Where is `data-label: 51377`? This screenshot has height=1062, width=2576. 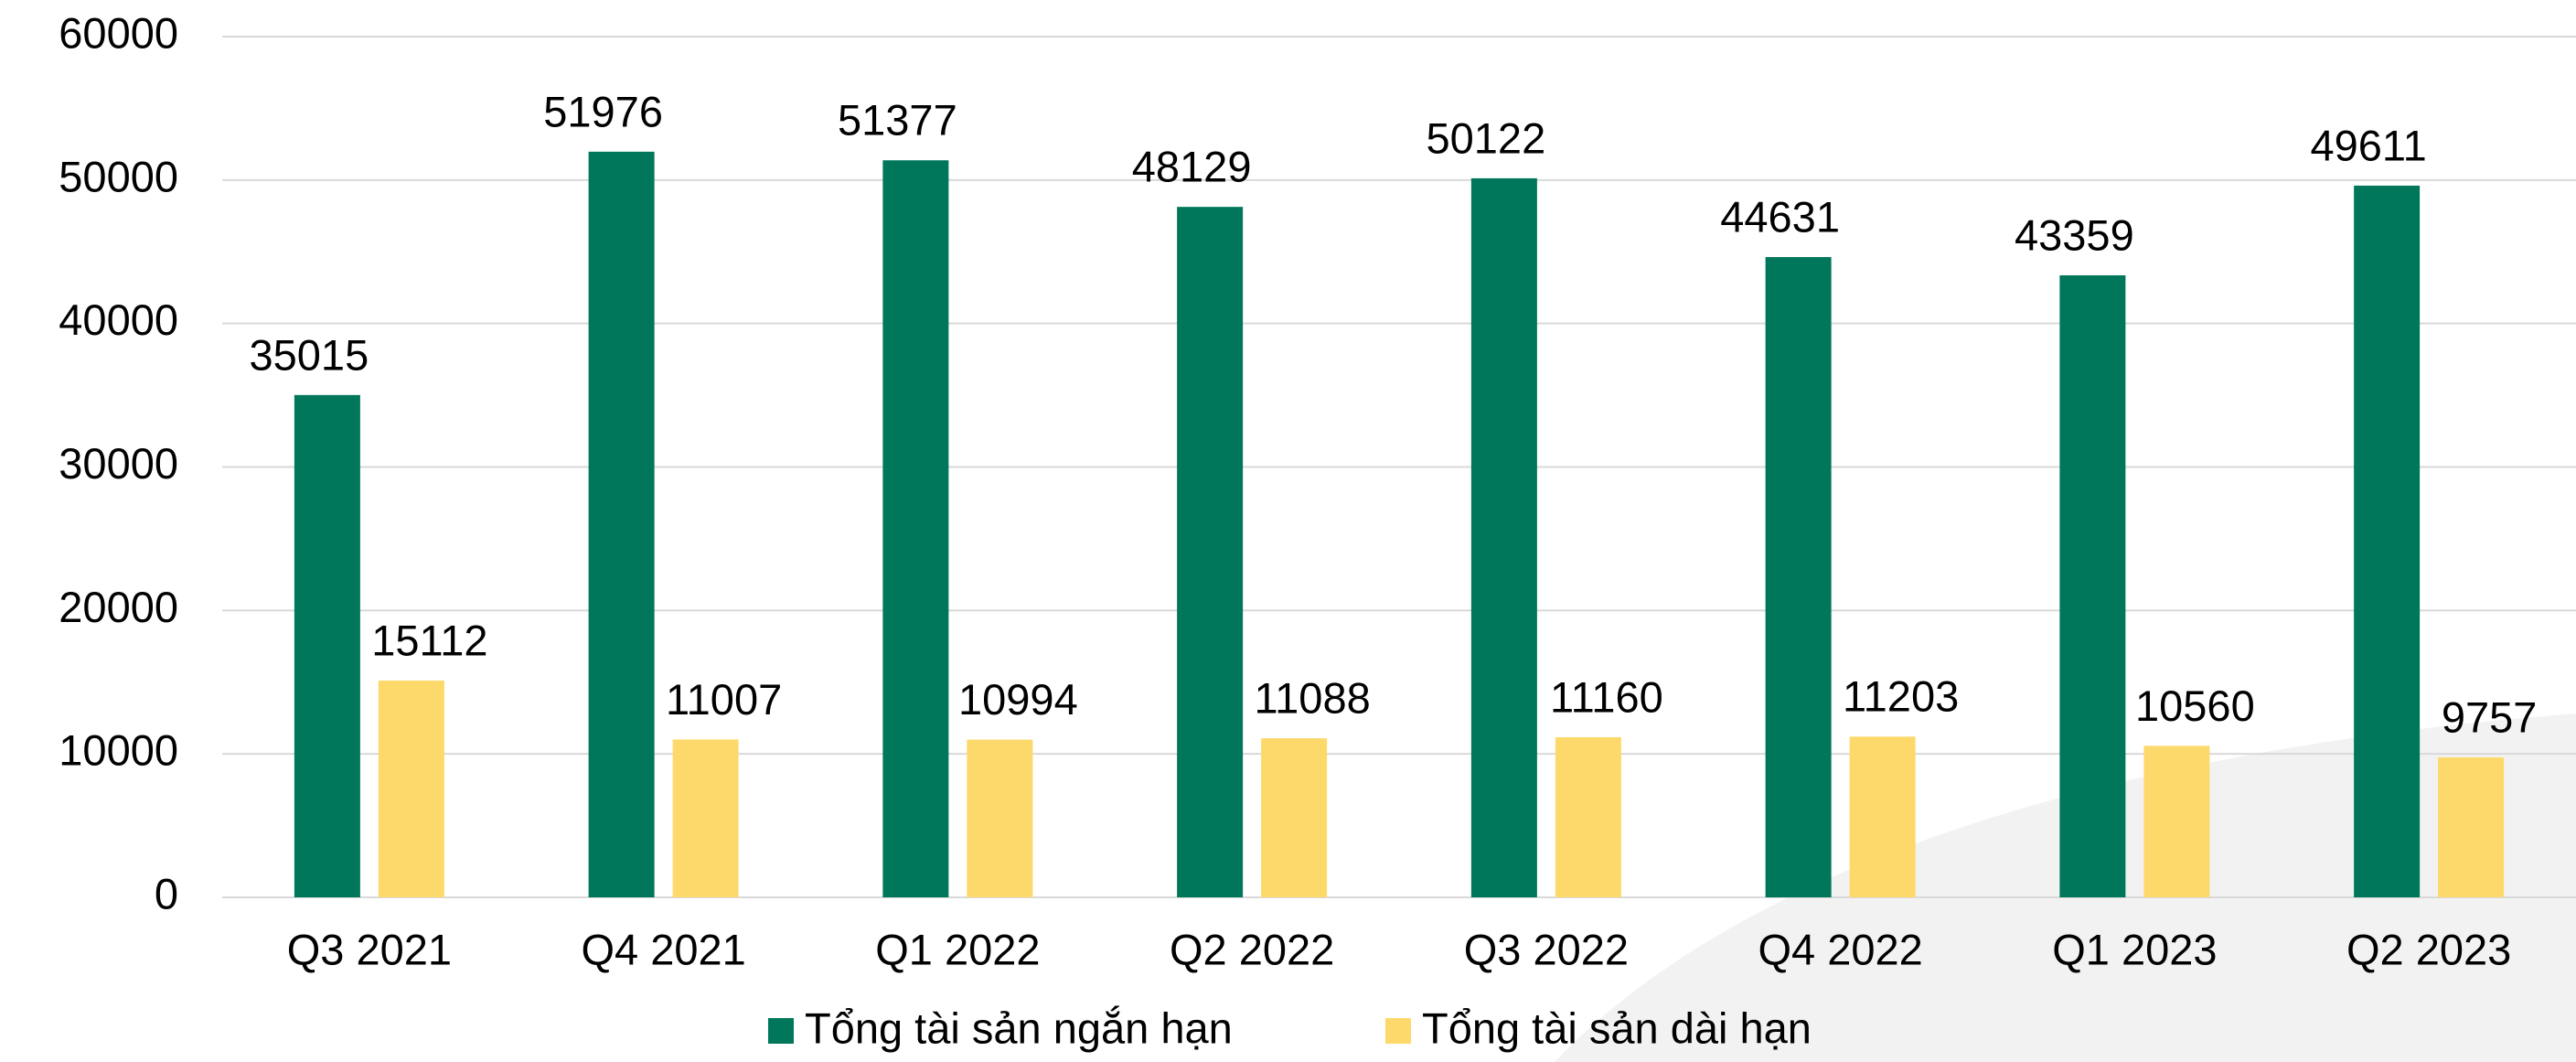
data-label: 51377 is located at coordinates (897, 120).